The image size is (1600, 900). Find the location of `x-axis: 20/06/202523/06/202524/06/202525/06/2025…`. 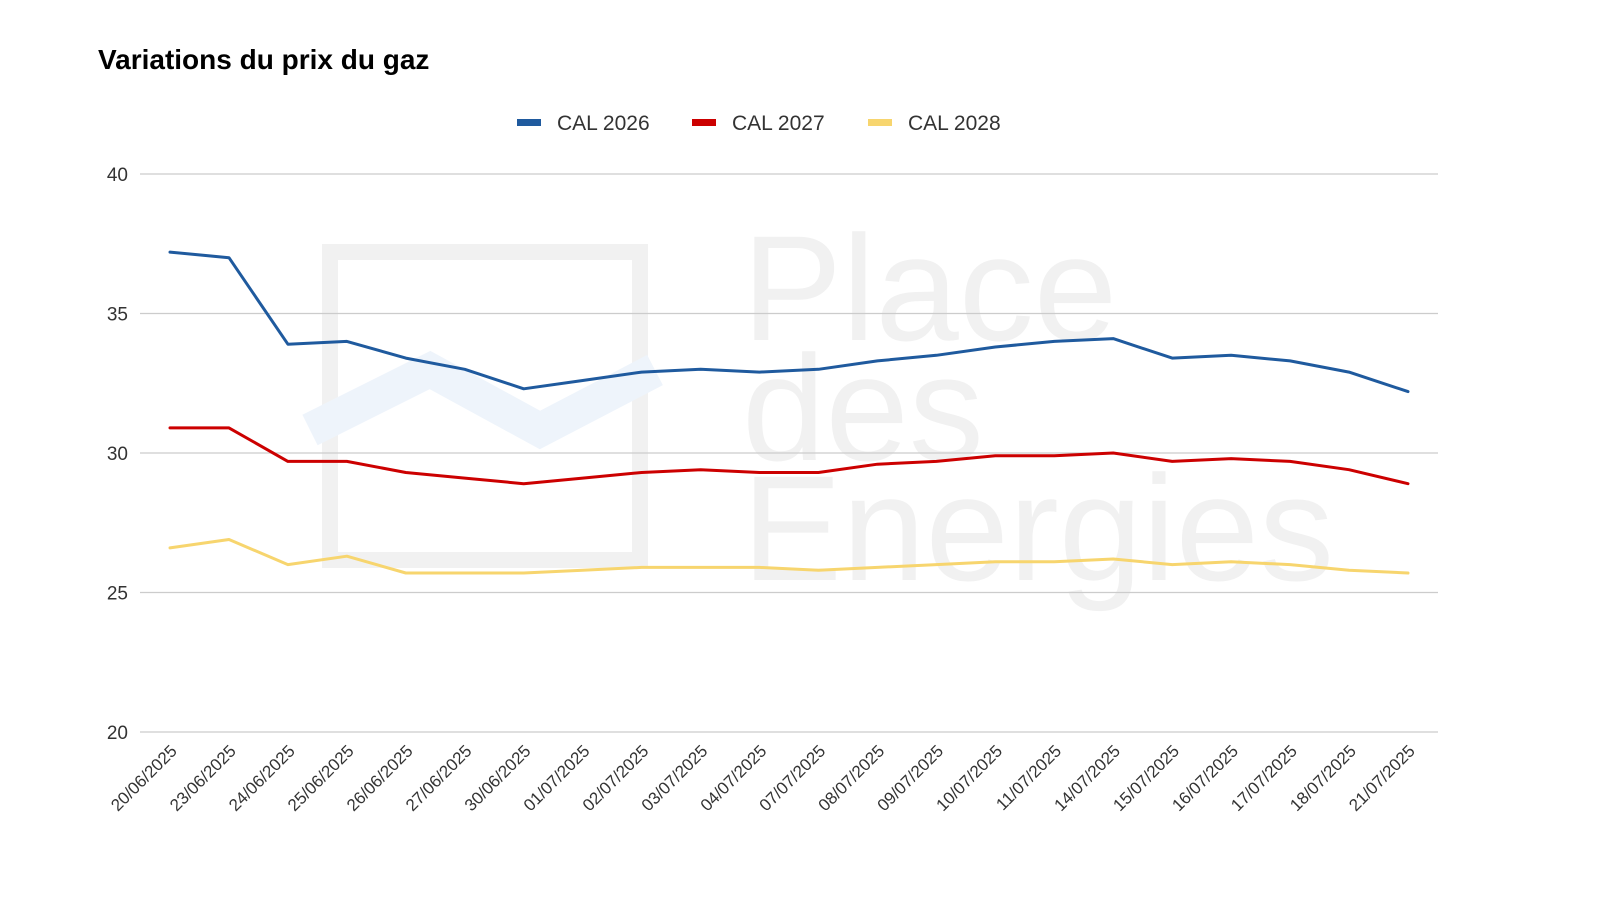

x-axis: 20/06/202523/06/202524/06/202525/06/2025… is located at coordinates (763, 778).